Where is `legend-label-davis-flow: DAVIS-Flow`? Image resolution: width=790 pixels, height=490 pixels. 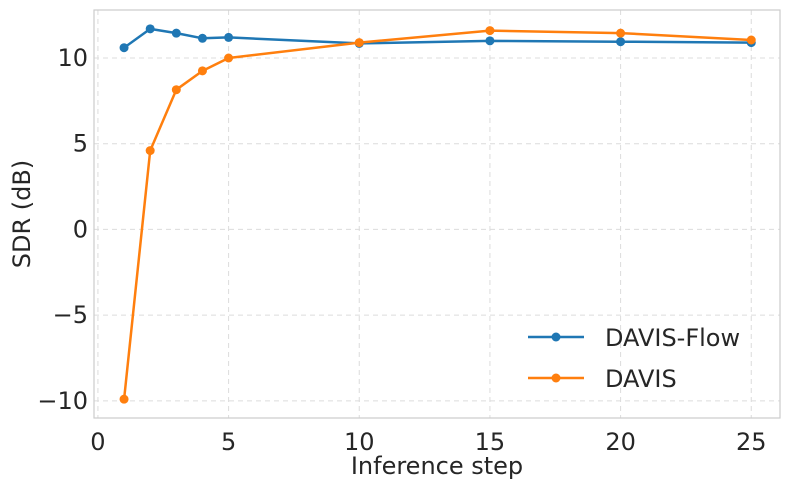
legend-label-davis-flow: DAVIS-Flow is located at coordinates (672, 338).